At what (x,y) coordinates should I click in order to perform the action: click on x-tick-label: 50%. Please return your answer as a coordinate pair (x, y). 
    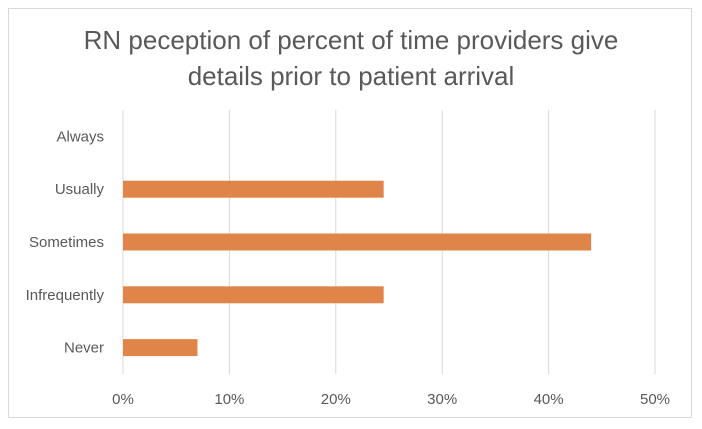
    Looking at the image, I should click on (655, 399).